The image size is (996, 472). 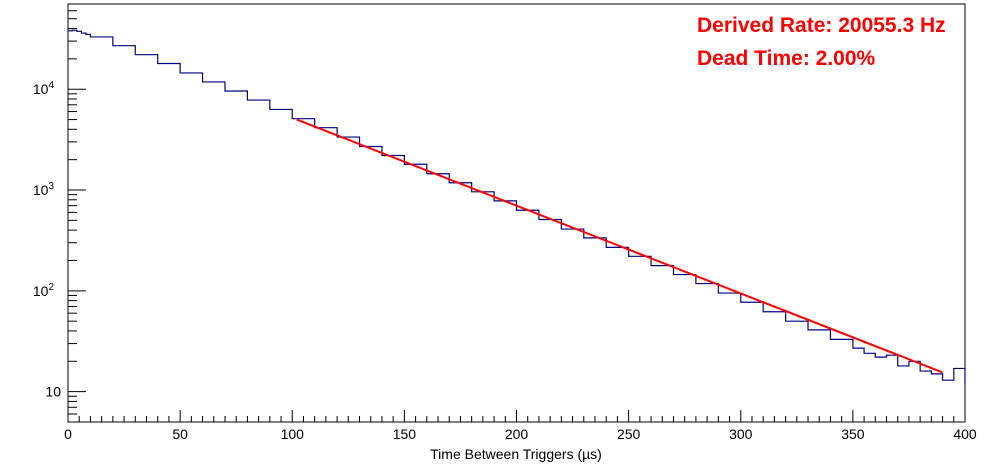 What do you see at coordinates (786, 58) in the screenshot?
I see `dead-time-annotation: Dead Time: 2.00%` at bounding box center [786, 58].